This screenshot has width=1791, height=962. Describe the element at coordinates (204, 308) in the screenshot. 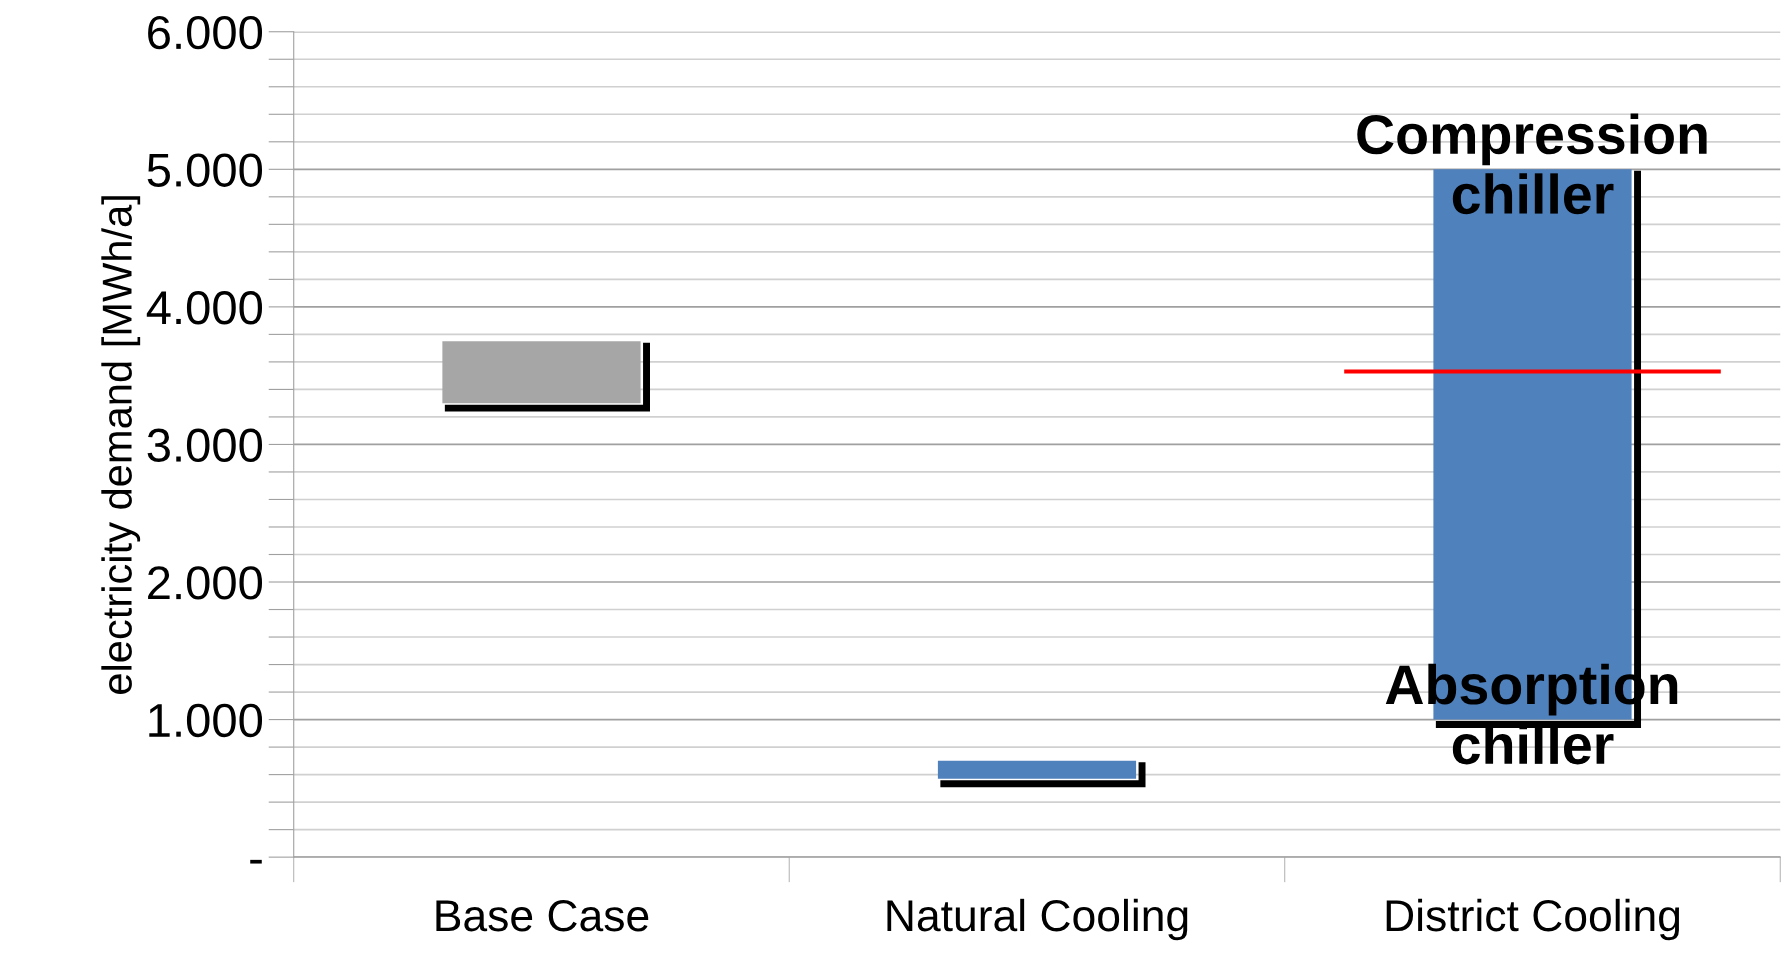

I see `y-tick-label: 4.000` at that location.